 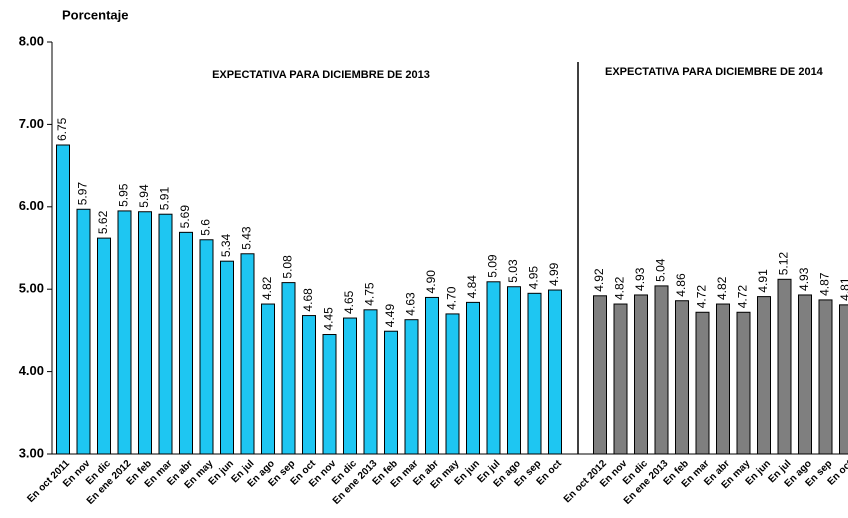 What do you see at coordinates (144, 196) in the screenshot?
I see `value-label: 5.94` at bounding box center [144, 196].